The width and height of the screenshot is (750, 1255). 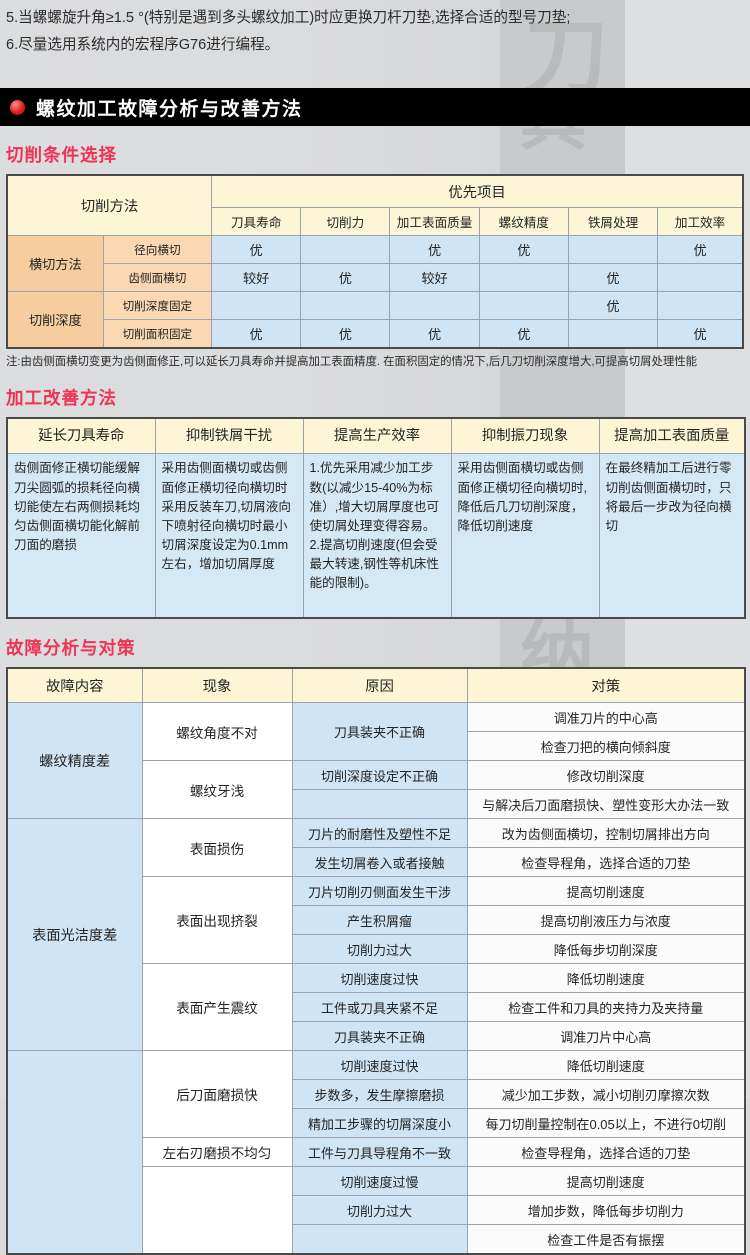 I want to click on cell-value: 较好, so click(x=434, y=278).